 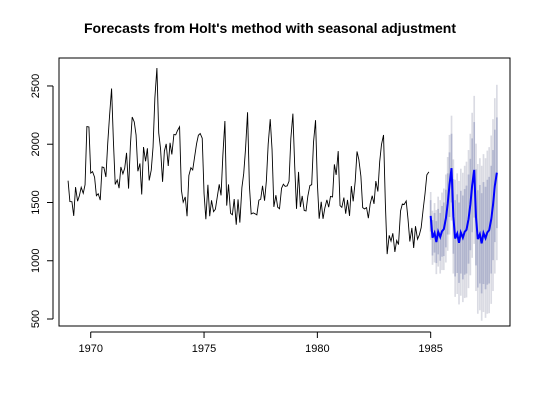 I want to click on x-axis: 1970 1975 1980 1985, so click(x=260, y=343).